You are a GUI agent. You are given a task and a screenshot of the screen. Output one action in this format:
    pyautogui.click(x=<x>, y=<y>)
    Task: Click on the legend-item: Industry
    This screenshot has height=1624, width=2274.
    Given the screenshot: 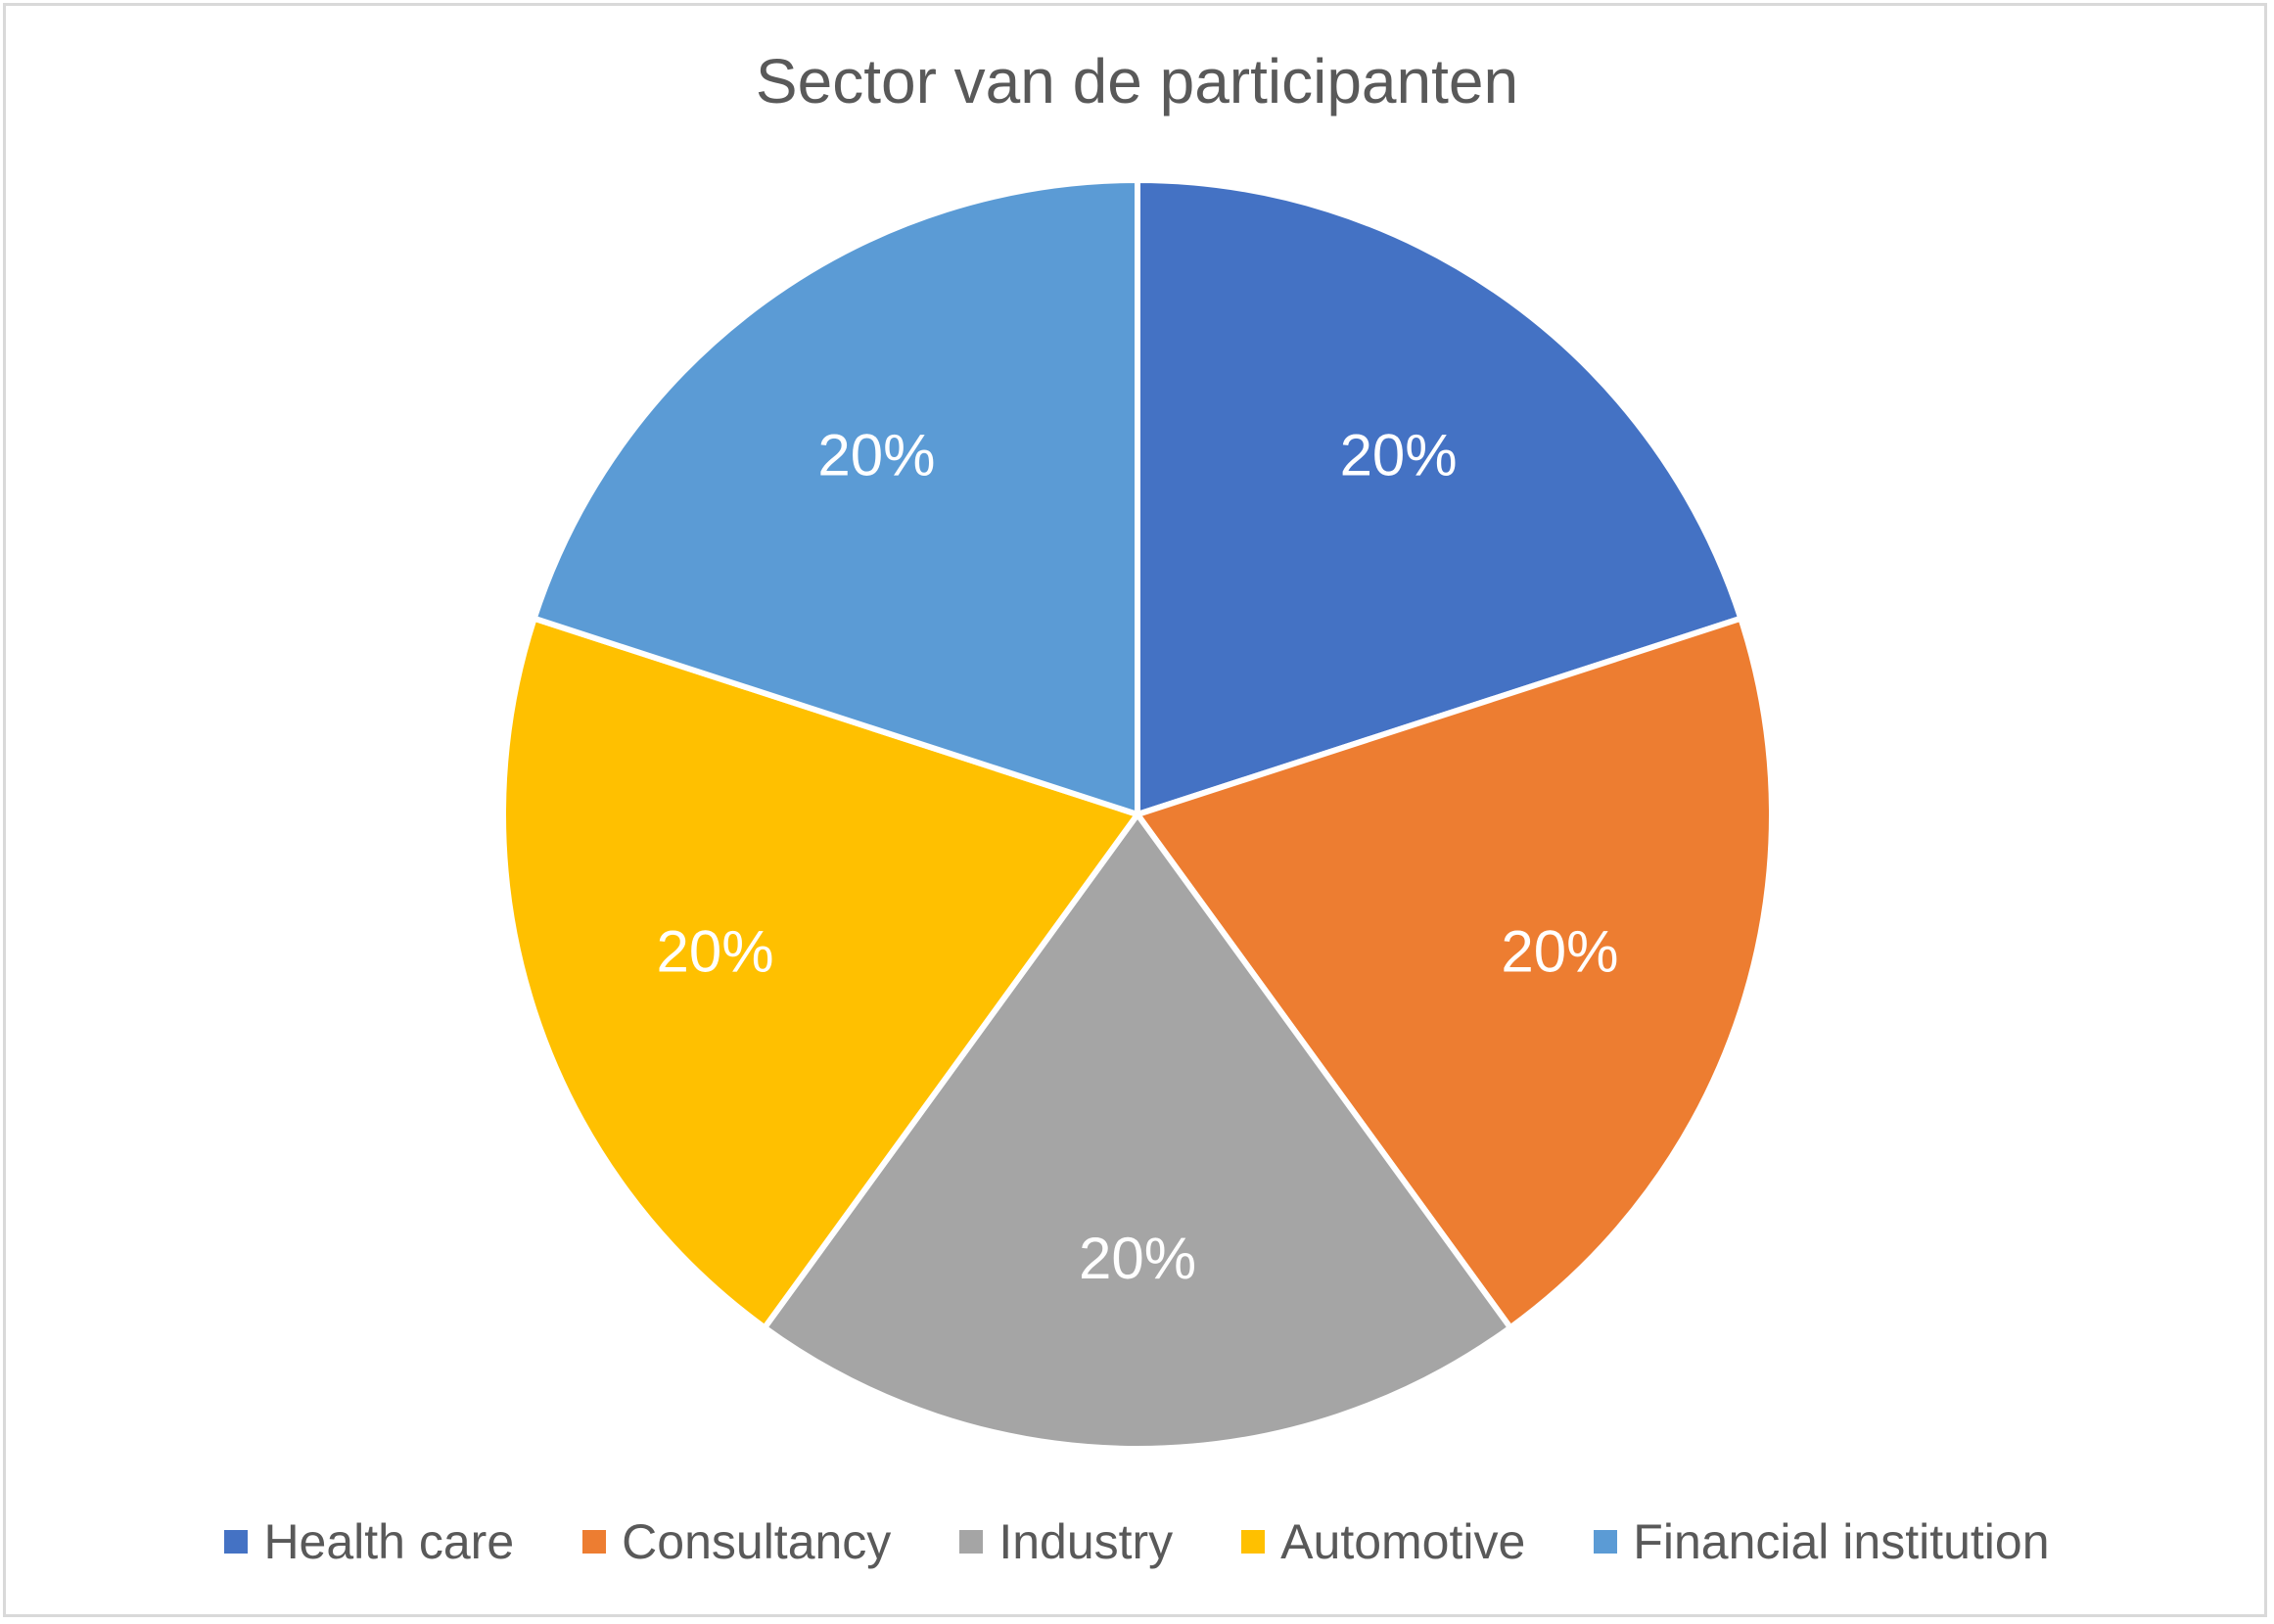 What is the action you would take?
    pyautogui.click(x=1066, y=1541)
    